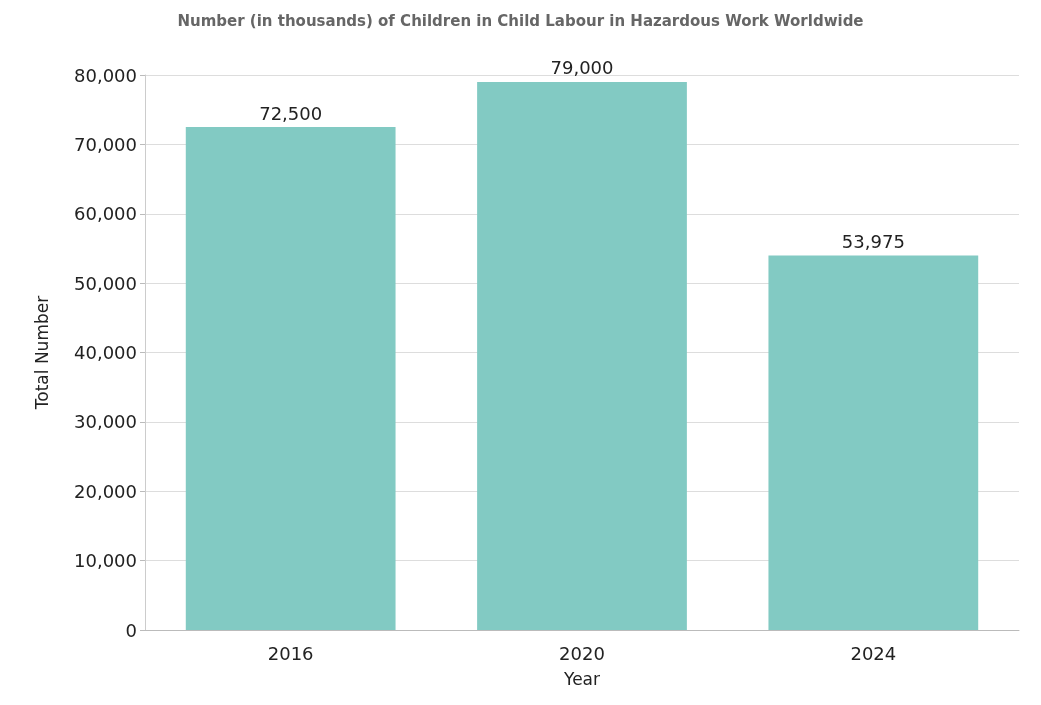 The height and width of the screenshot is (705, 1041). I want to click on y-axis-title: Total Number, so click(41, 353).